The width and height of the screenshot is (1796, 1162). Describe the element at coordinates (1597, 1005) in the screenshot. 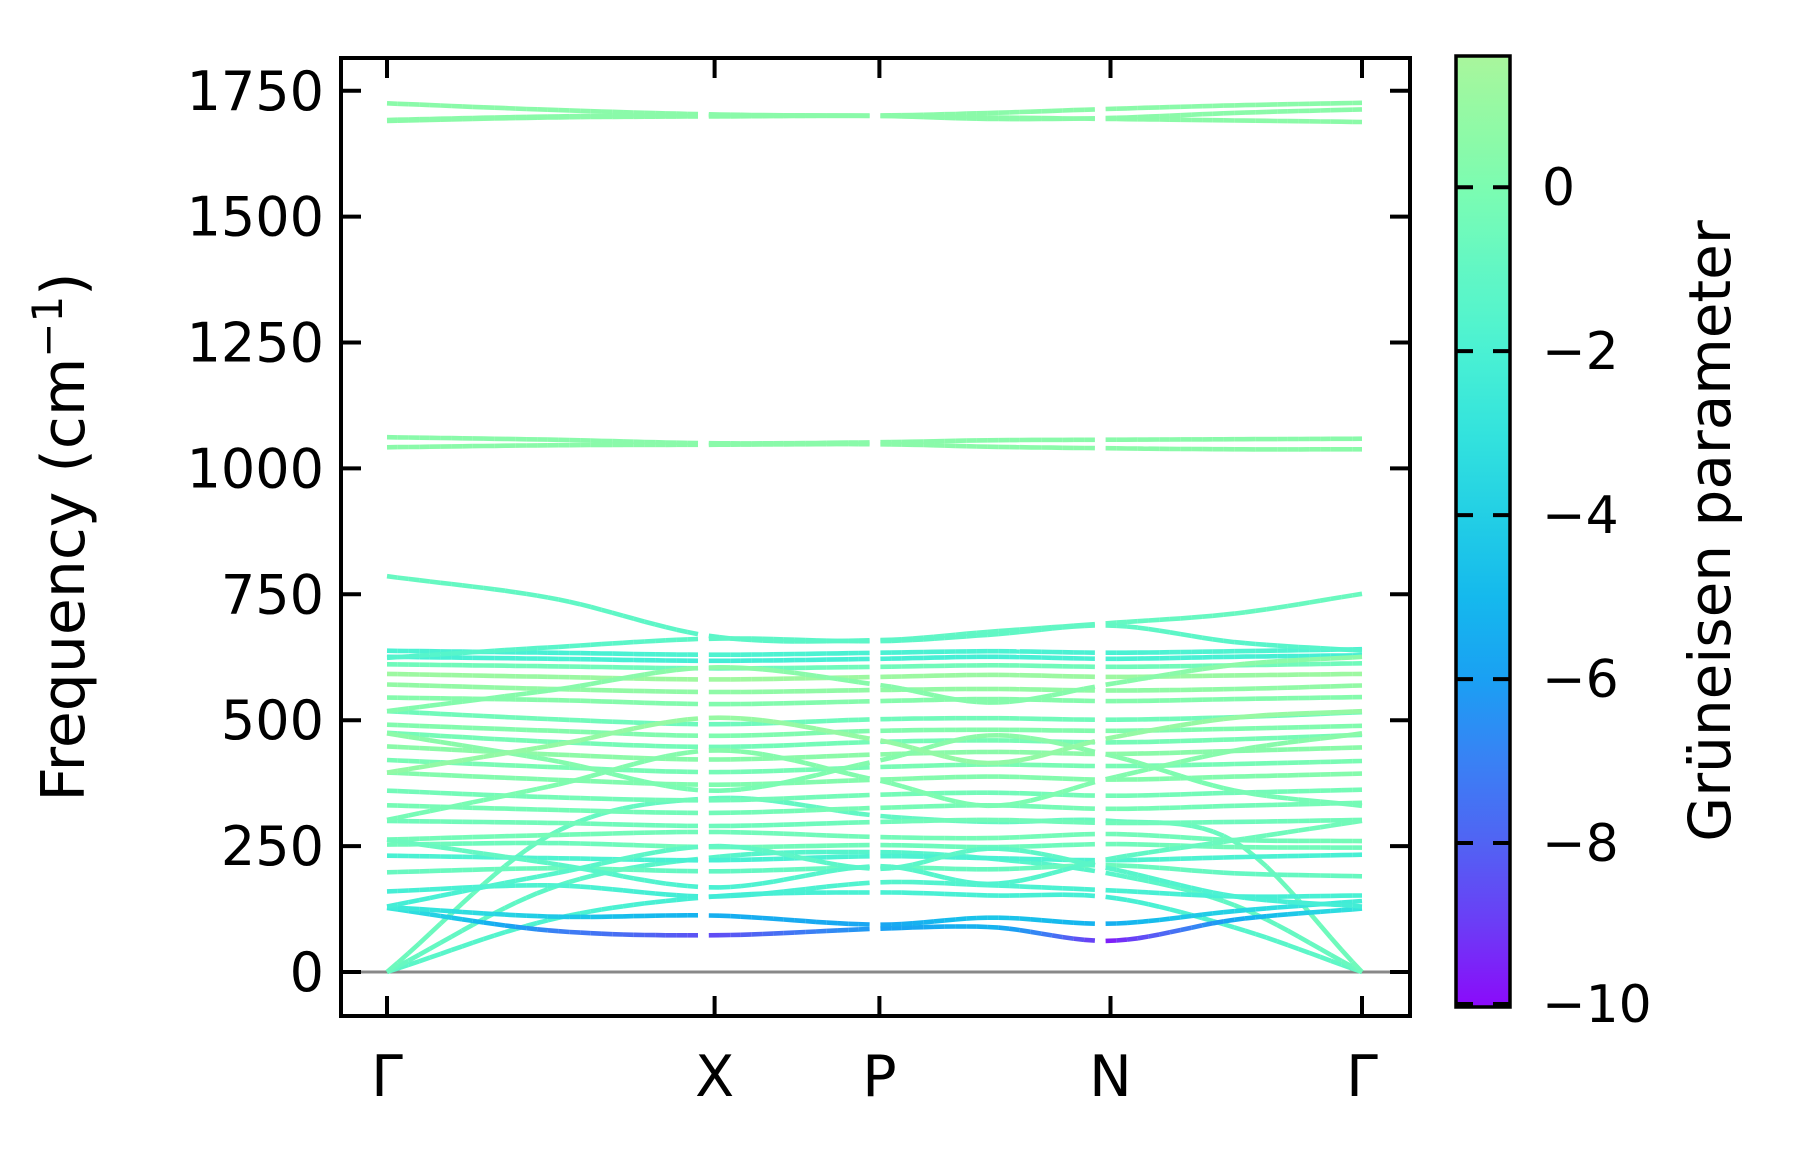

I see `colorbar-tick-label: −10` at that location.